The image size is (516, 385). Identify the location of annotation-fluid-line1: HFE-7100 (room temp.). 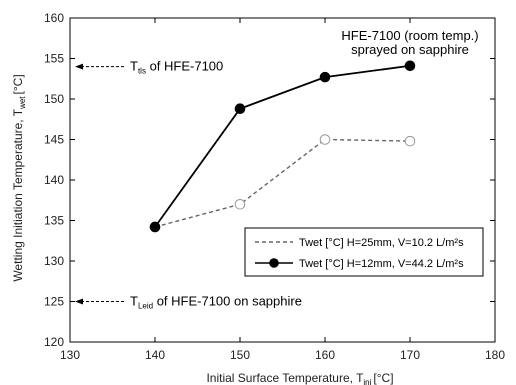
(409, 35).